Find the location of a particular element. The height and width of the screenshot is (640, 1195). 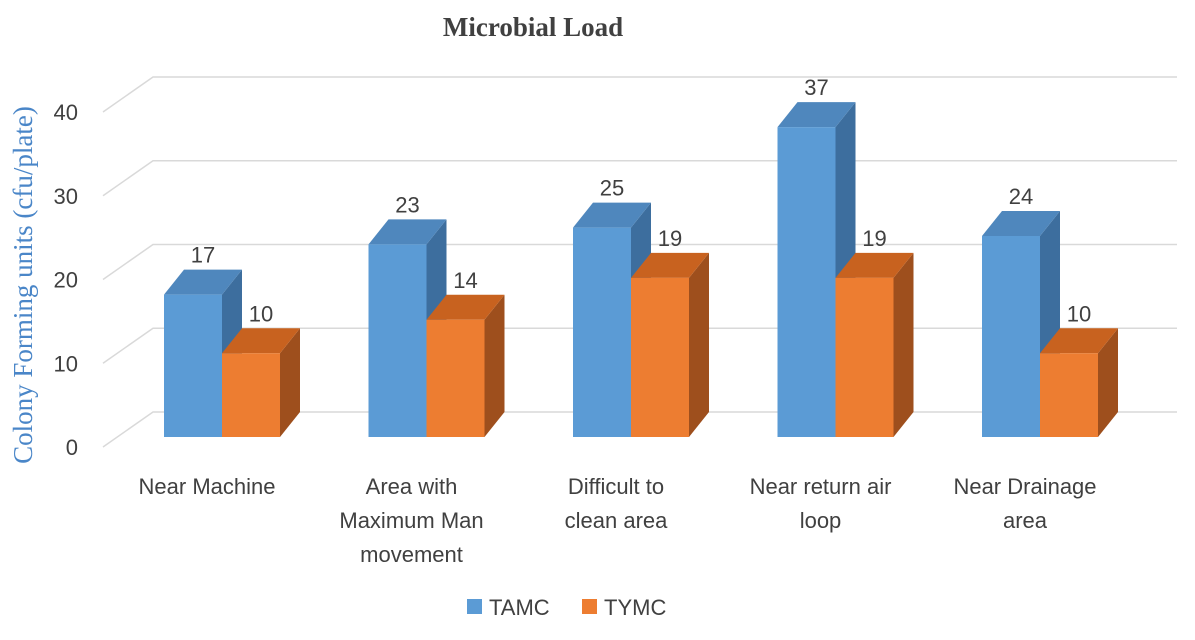

chart-title: Microbial Load is located at coordinates (533, 27).